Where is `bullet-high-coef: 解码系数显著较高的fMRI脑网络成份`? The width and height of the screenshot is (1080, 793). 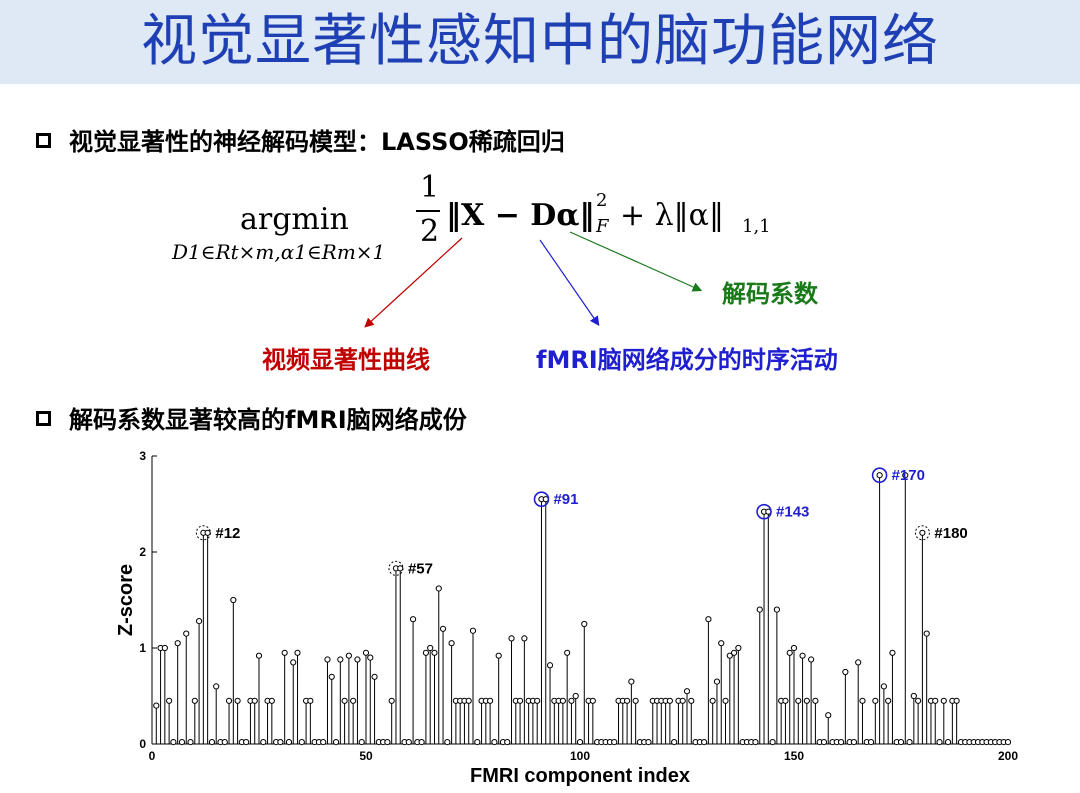
bullet-high-coef: 解码系数显著较高的fMRI脑网络成份 is located at coordinates (251, 420).